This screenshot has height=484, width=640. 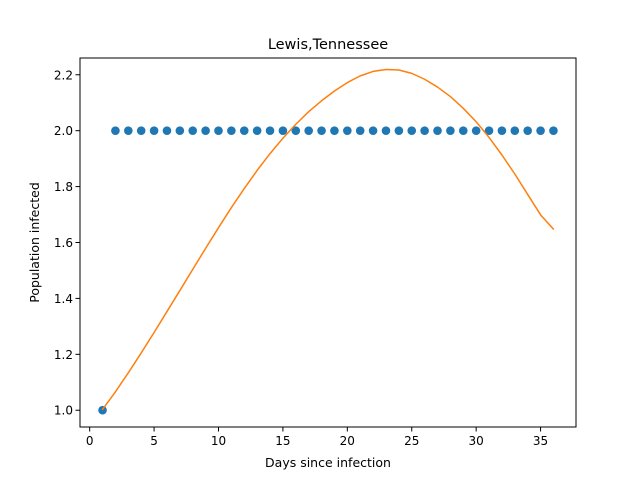 What do you see at coordinates (63, 411) in the screenshot?
I see `y-tick-label: 1.0` at bounding box center [63, 411].